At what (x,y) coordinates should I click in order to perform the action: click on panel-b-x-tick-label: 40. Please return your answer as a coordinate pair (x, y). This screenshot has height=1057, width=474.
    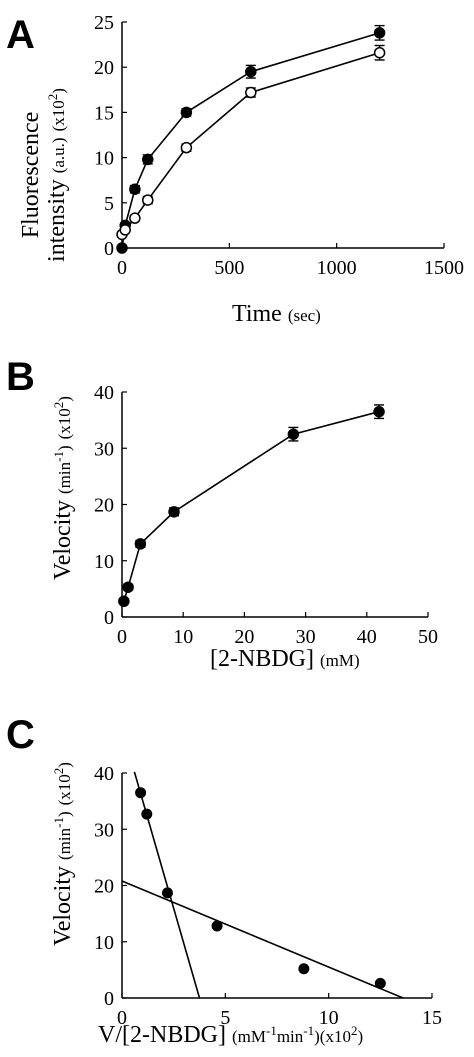
    Looking at the image, I should click on (367, 637).